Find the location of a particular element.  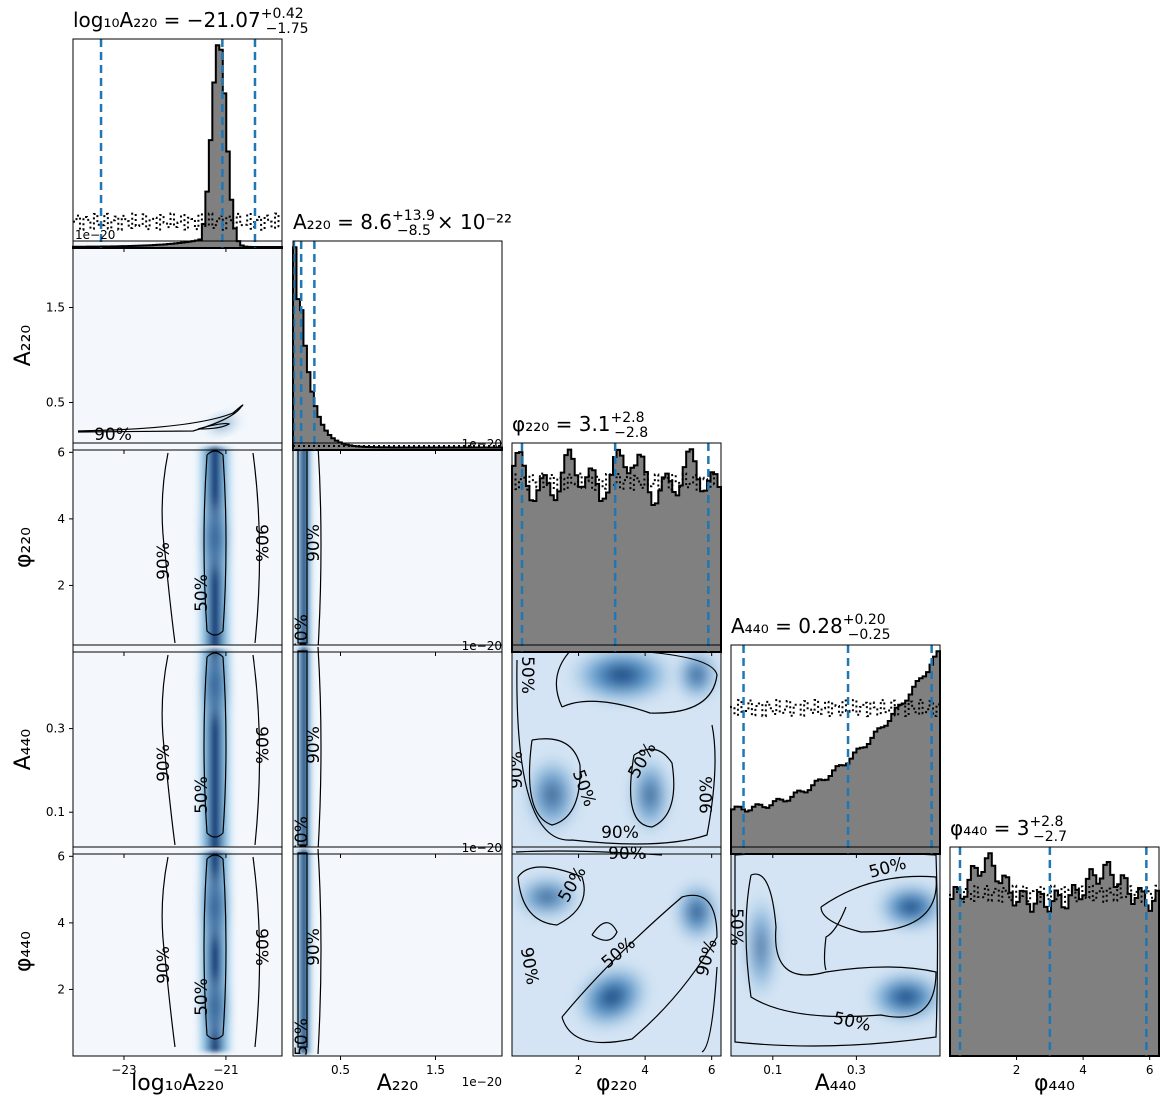

x-axis-label-phi220: φ₂₂₀ is located at coordinates (616, 1083).